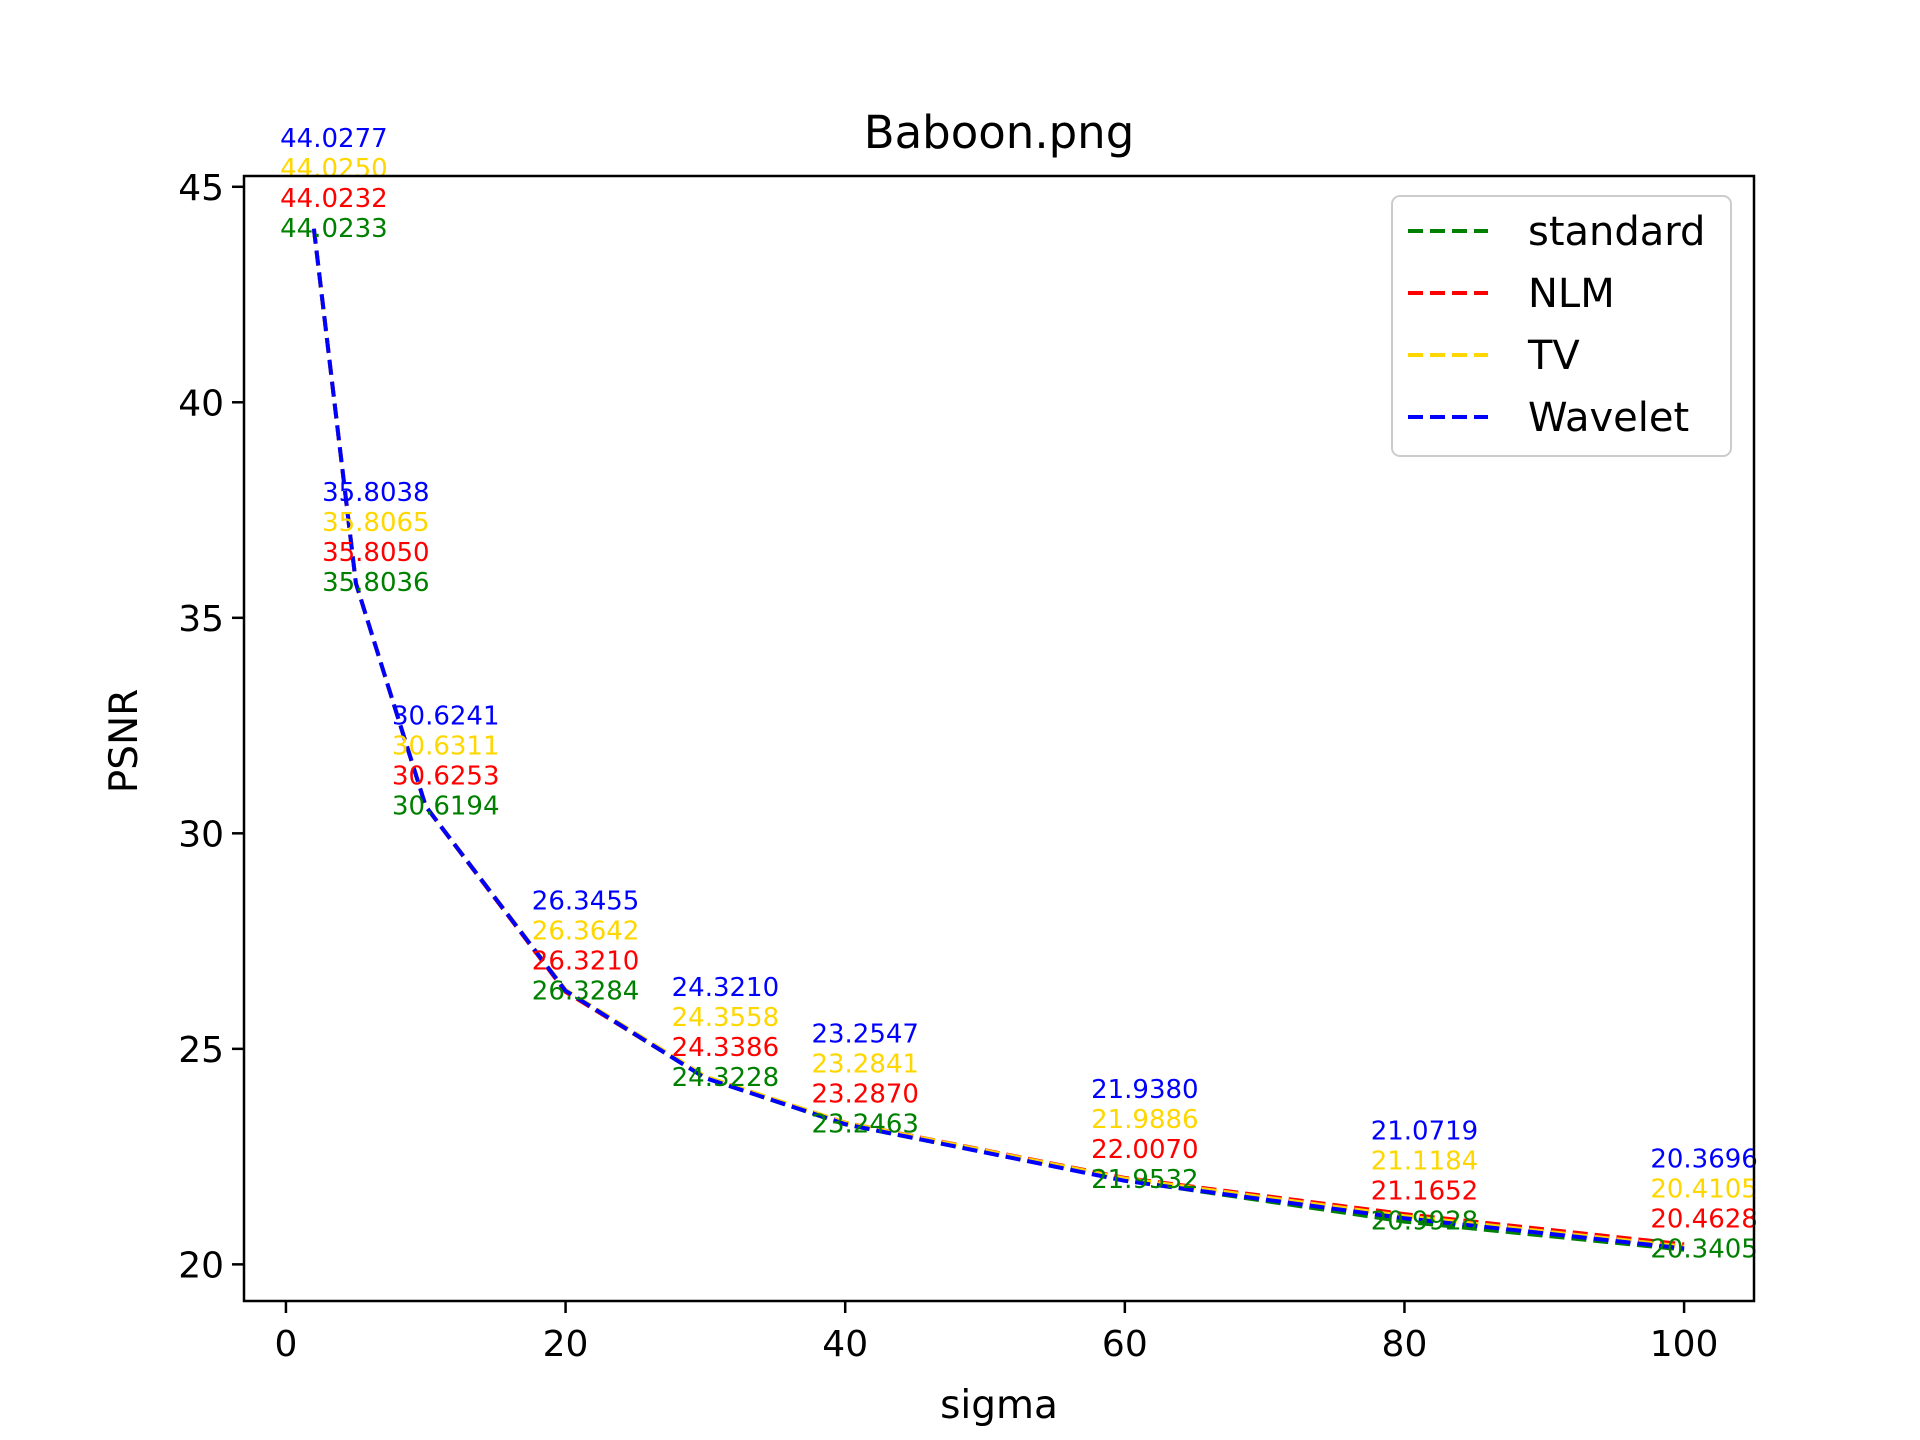  Describe the element at coordinates (726, 988) in the screenshot. I see `data-label-wavelet: 24.3210` at that location.